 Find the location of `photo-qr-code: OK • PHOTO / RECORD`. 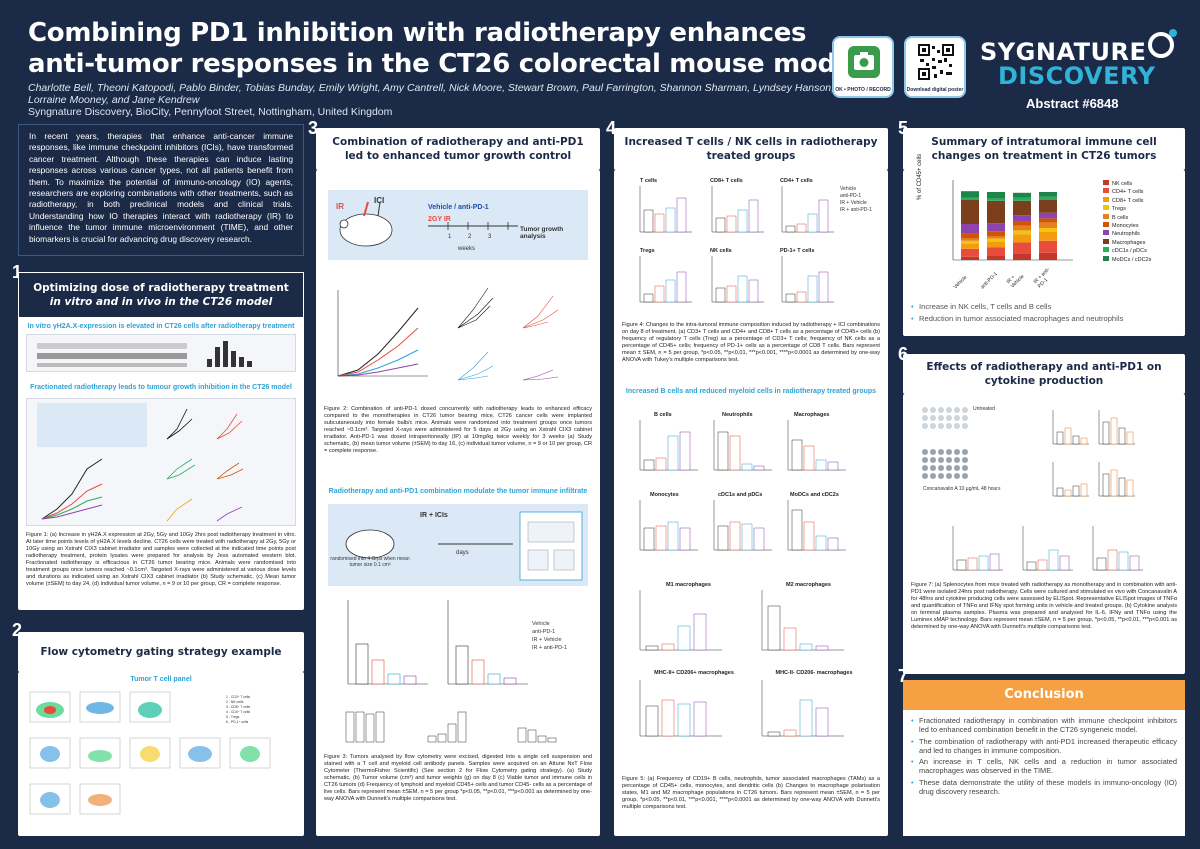

photo-qr-code: OK • PHOTO / RECORD is located at coordinates (863, 67).